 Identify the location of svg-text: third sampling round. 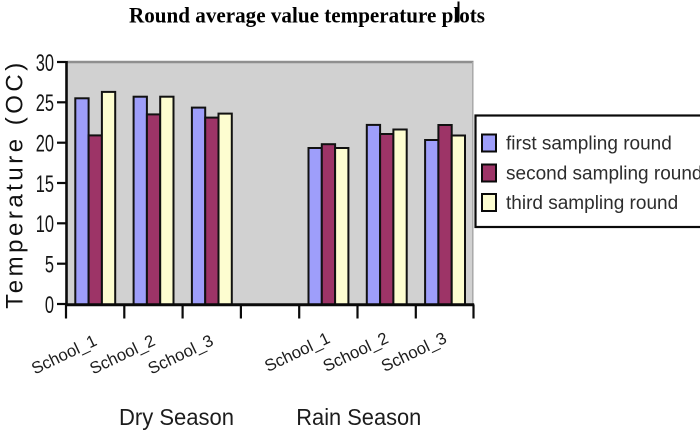
(592, 203).